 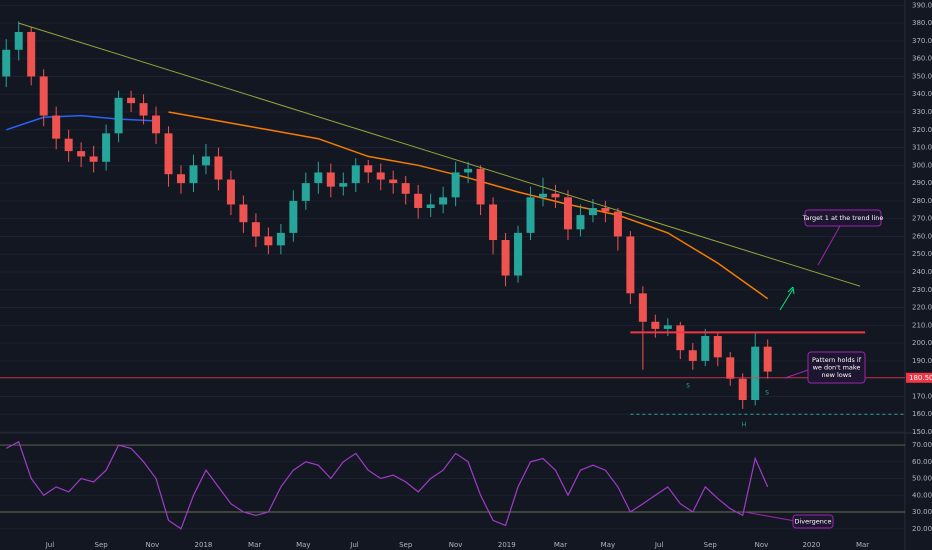 What do you see at coordinates (922, 41) in the screenshot?
I see `y-tick-label: 370.00` at bounding box center [922, 41].